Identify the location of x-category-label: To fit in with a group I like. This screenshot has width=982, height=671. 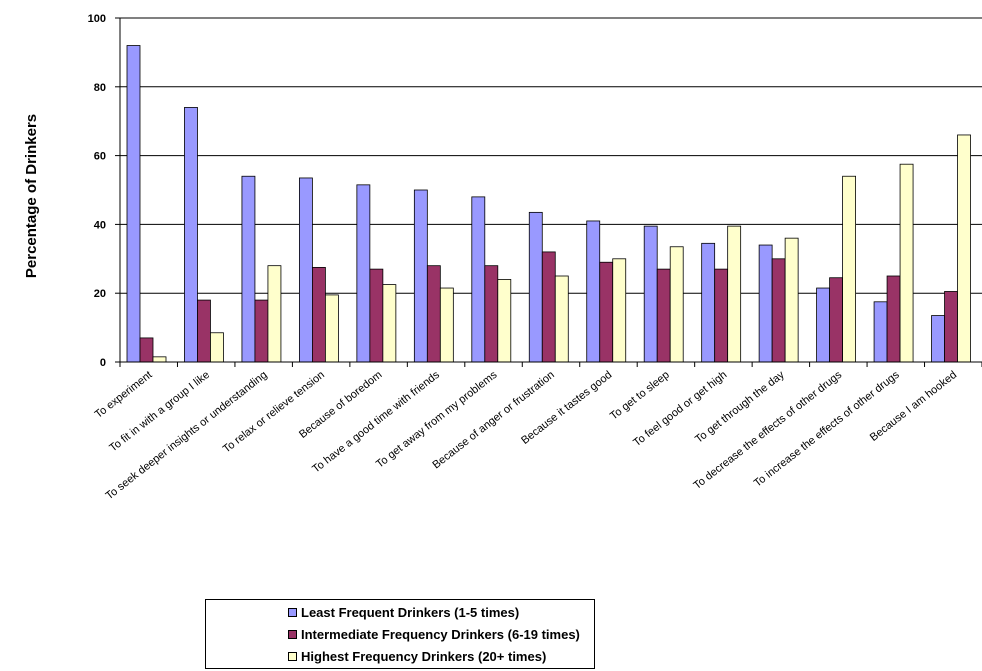
(159, 411).